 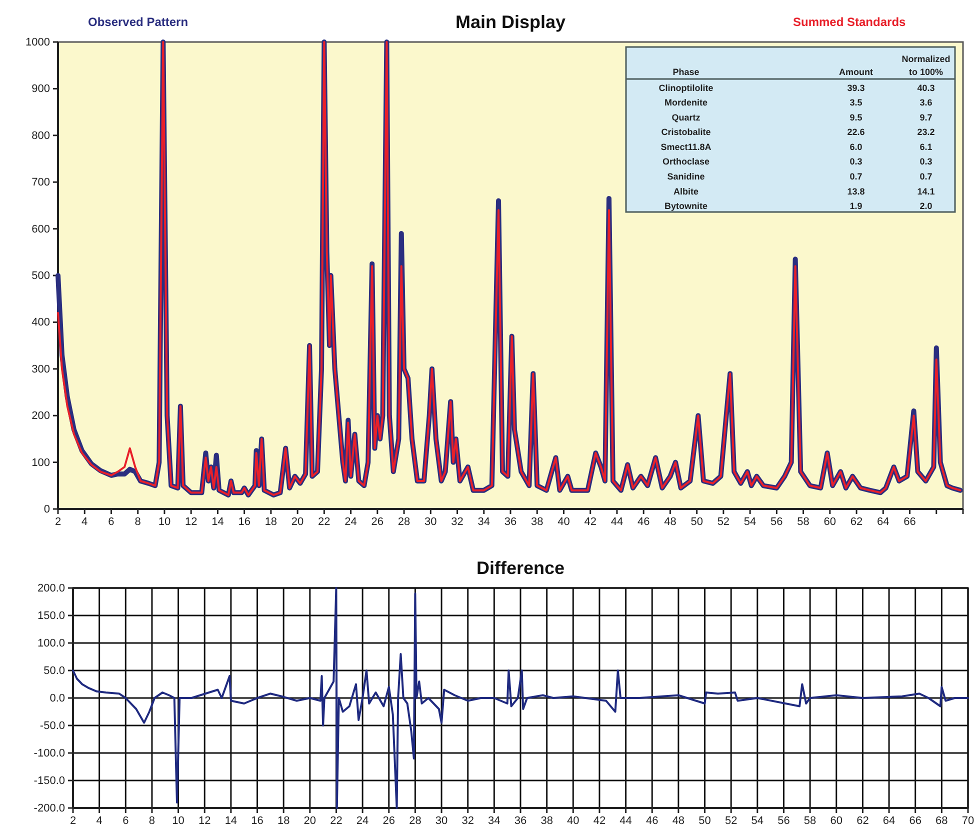 I want to click on y-tick-label: 400, so click(x=41, y=322).